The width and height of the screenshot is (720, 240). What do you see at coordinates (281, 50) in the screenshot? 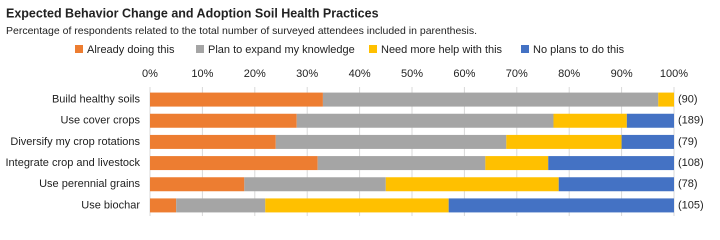
I see `legend-label: Plan to expand my knowledge` at bounding box center [281, 50].